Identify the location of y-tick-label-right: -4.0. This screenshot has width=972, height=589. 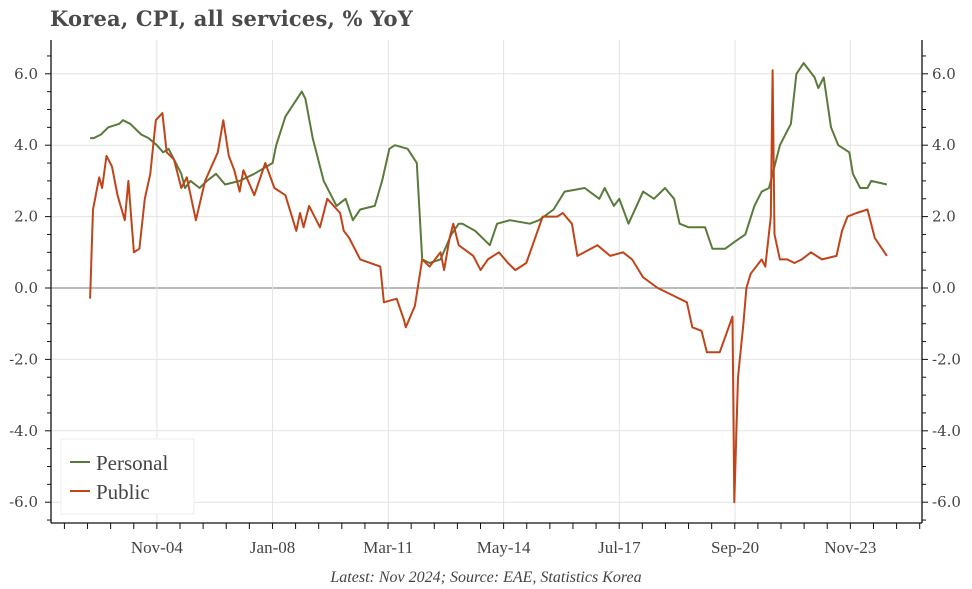
(946, 431).